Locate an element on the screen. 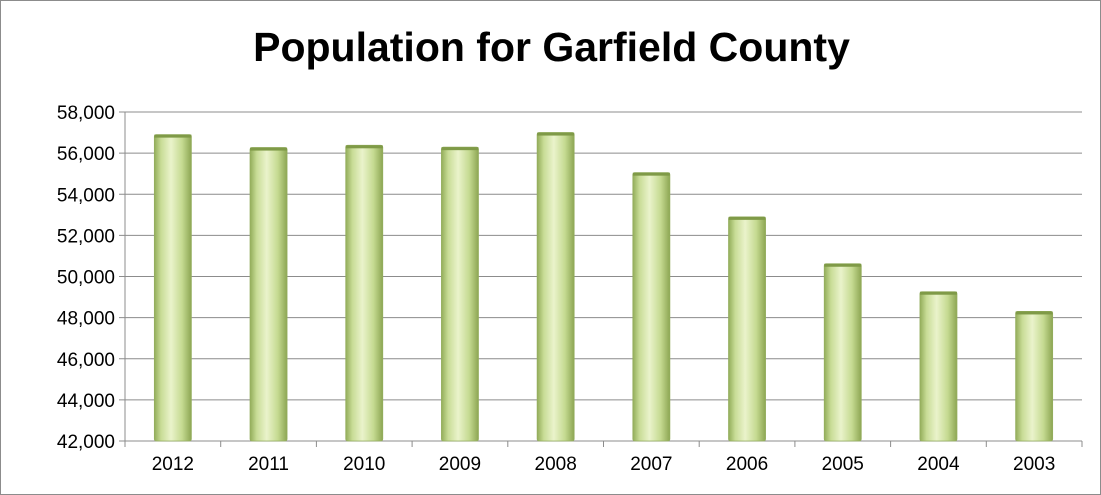 The width and height of the screenshot is (1101, 495). x-tick-label: 2005 is located at coordinates (843, 464).